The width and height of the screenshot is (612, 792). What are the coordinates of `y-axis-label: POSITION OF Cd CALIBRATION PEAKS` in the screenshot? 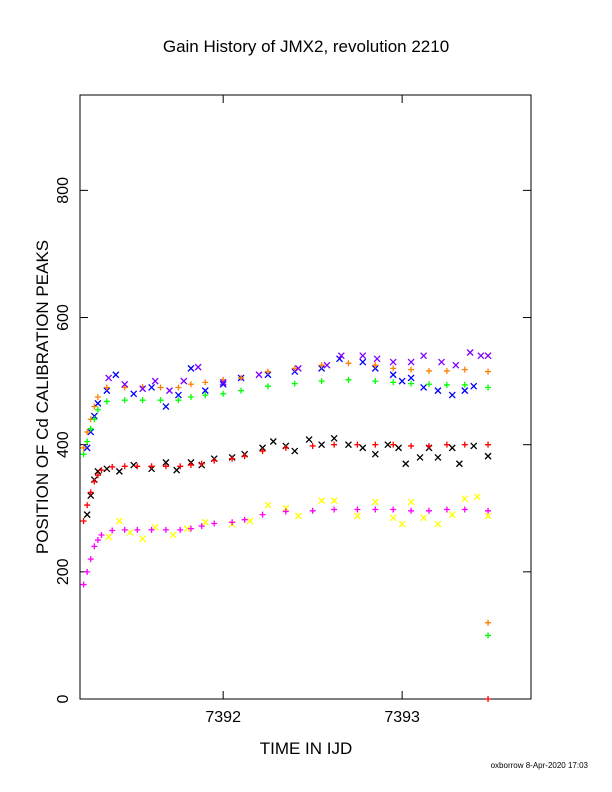 It's located at (42, 397).